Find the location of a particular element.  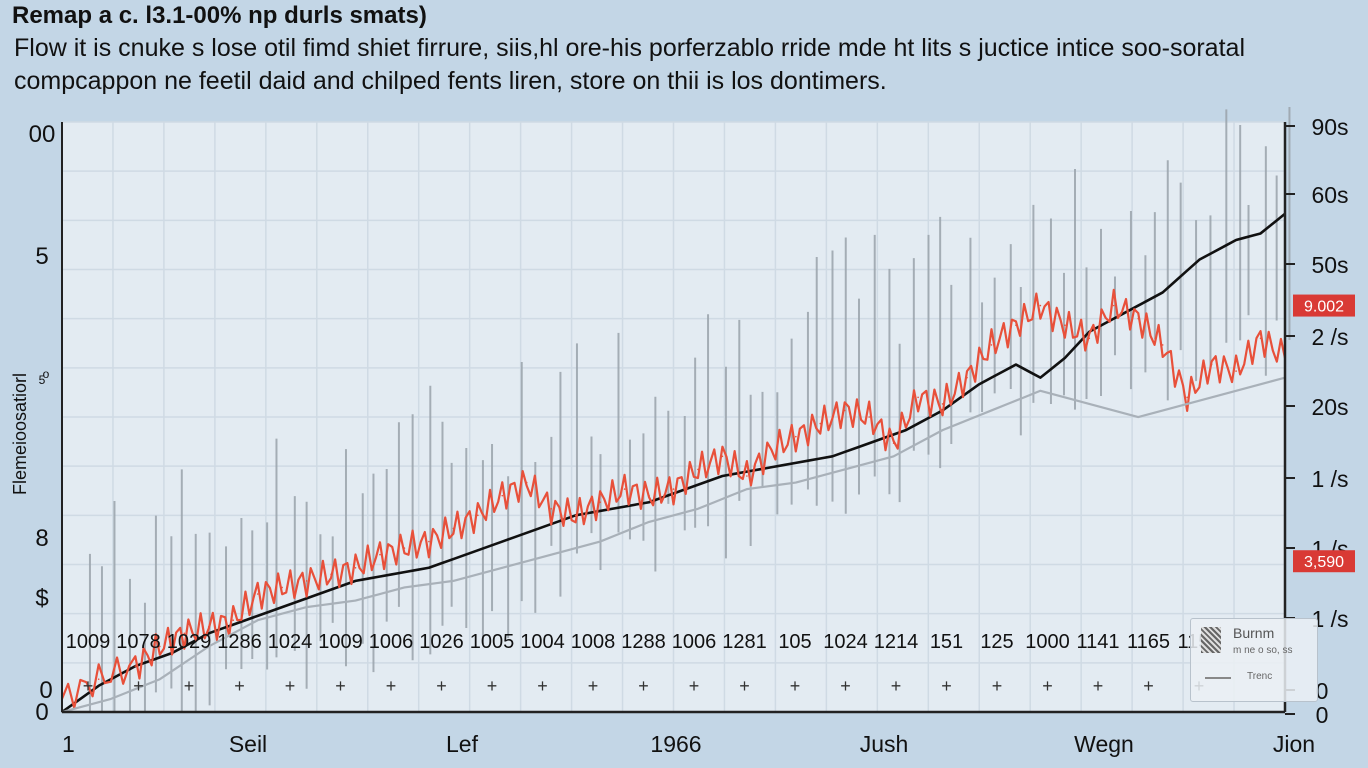

y-tick-label-left: 8 is located at coordinates (41, 538).